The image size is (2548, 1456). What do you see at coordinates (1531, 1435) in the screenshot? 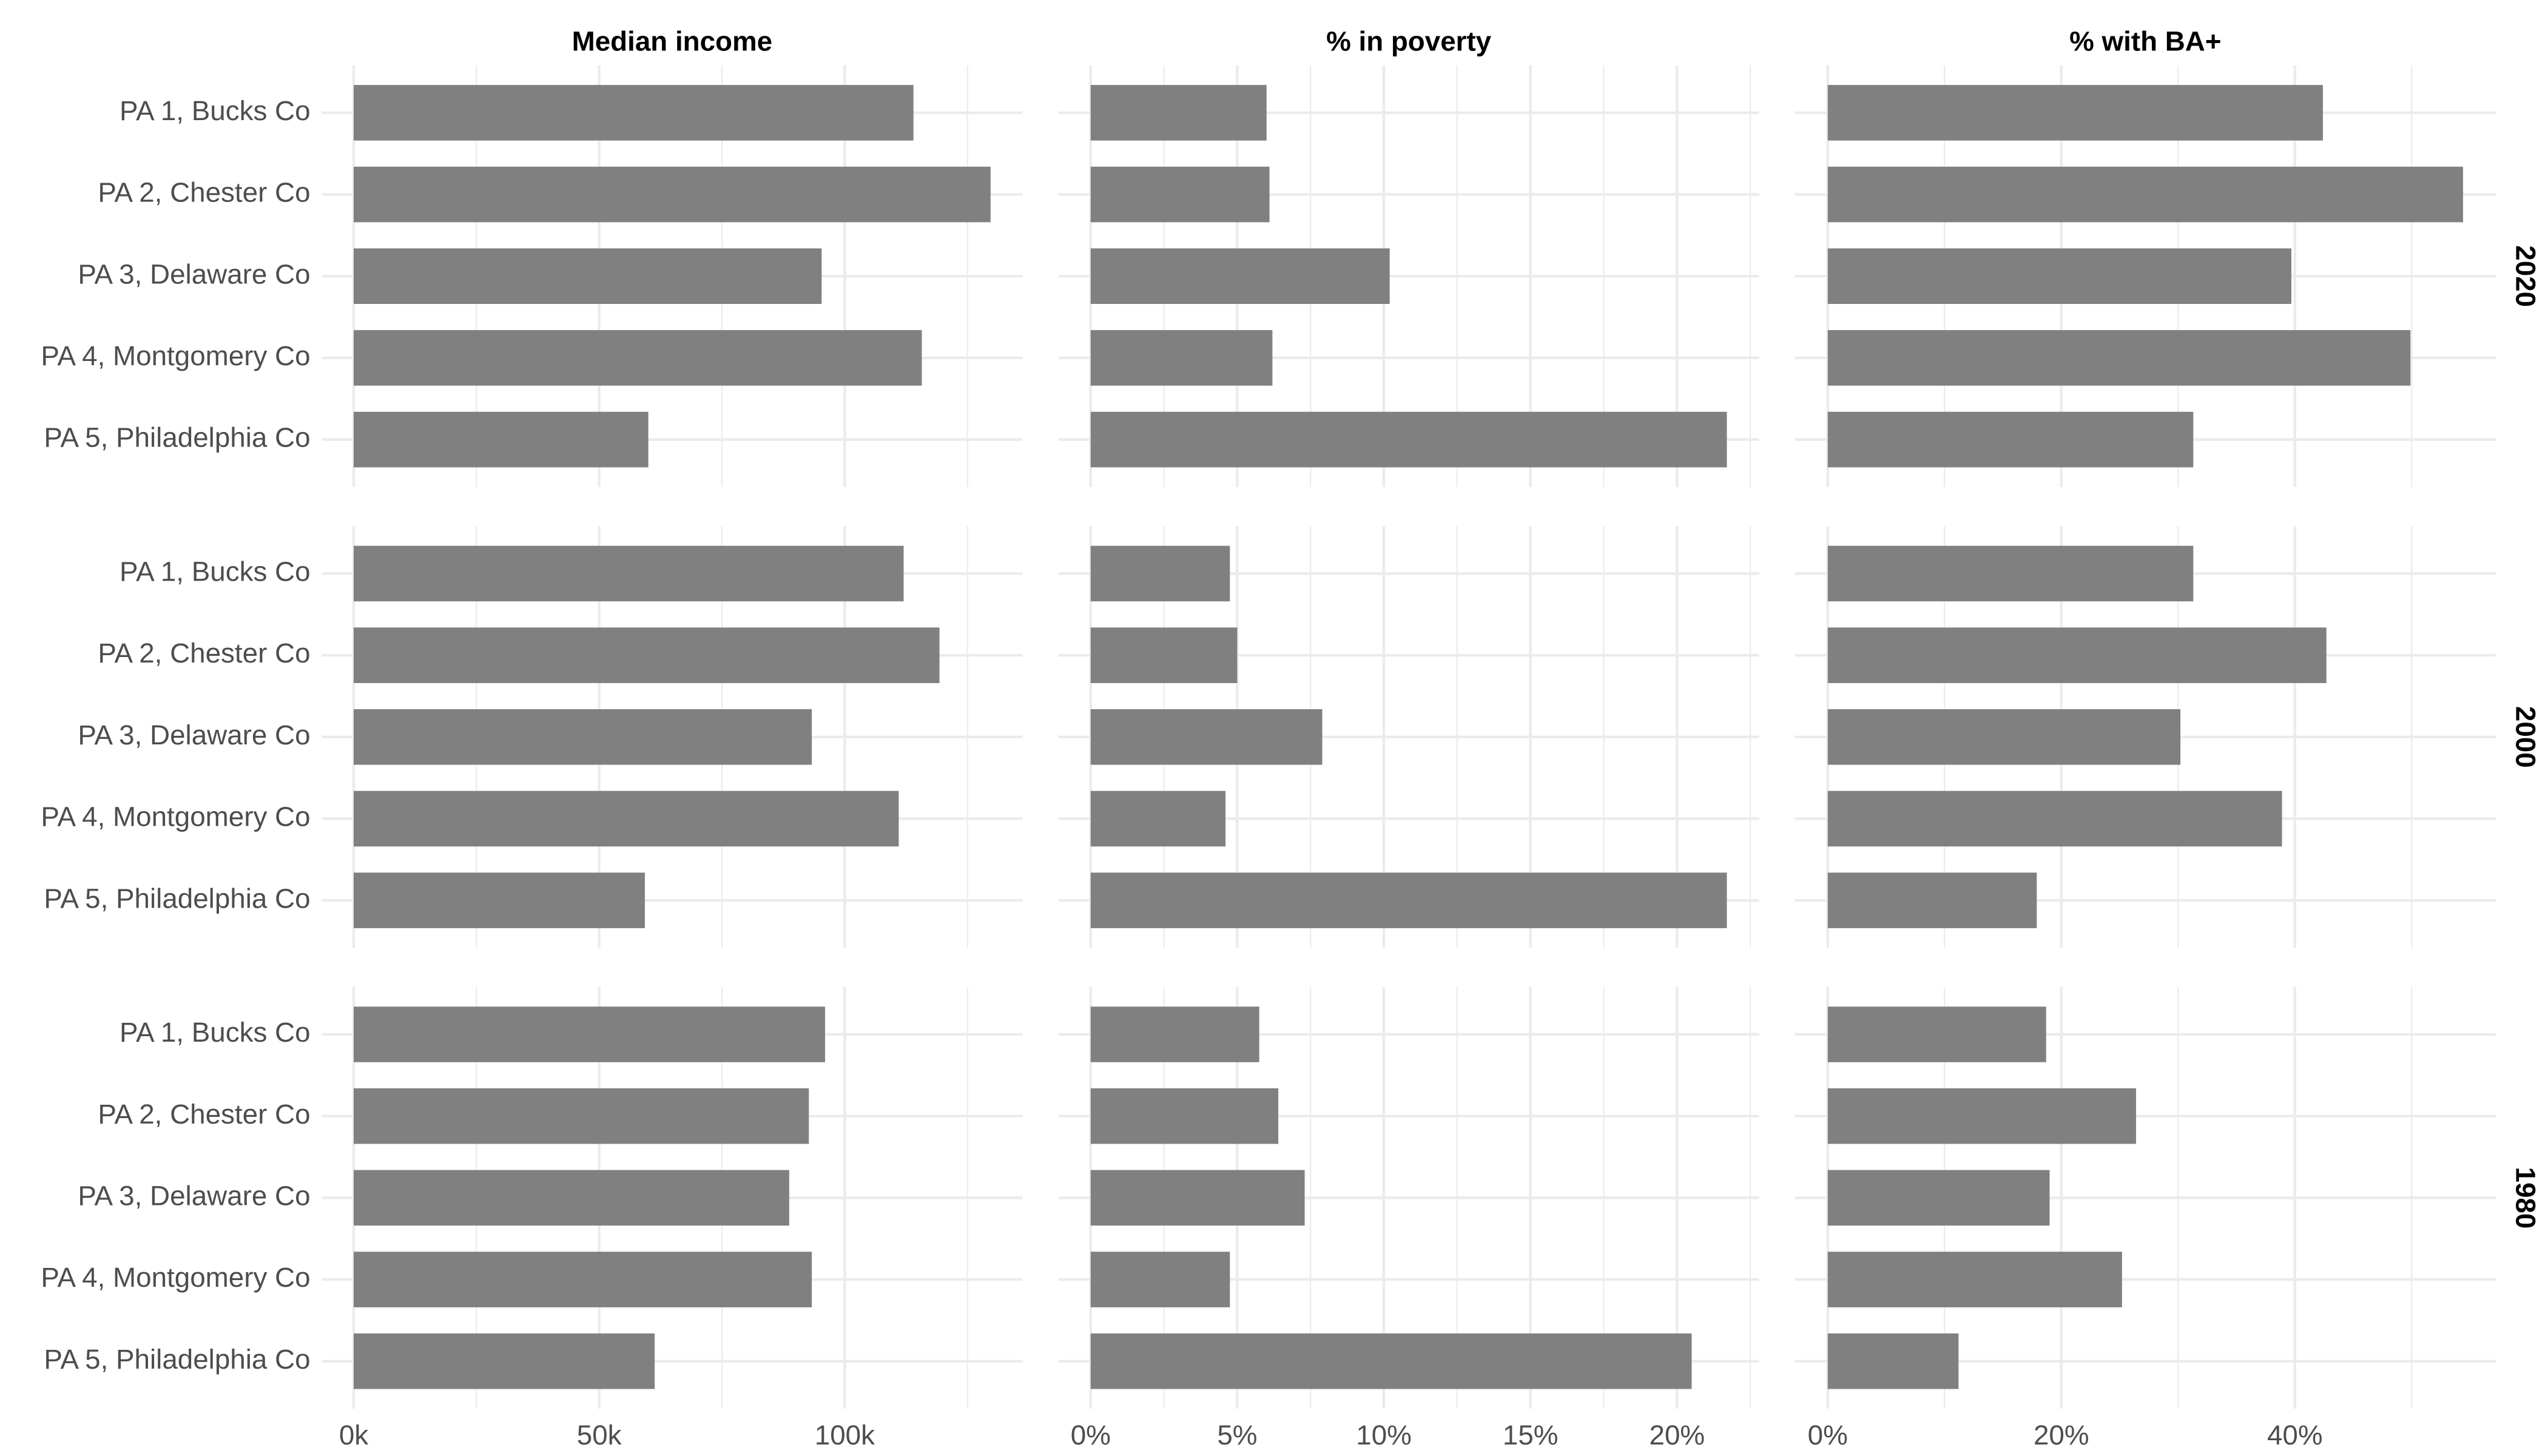
I see `x-tick-label: 15%` at bounding box center [1531, 1435].